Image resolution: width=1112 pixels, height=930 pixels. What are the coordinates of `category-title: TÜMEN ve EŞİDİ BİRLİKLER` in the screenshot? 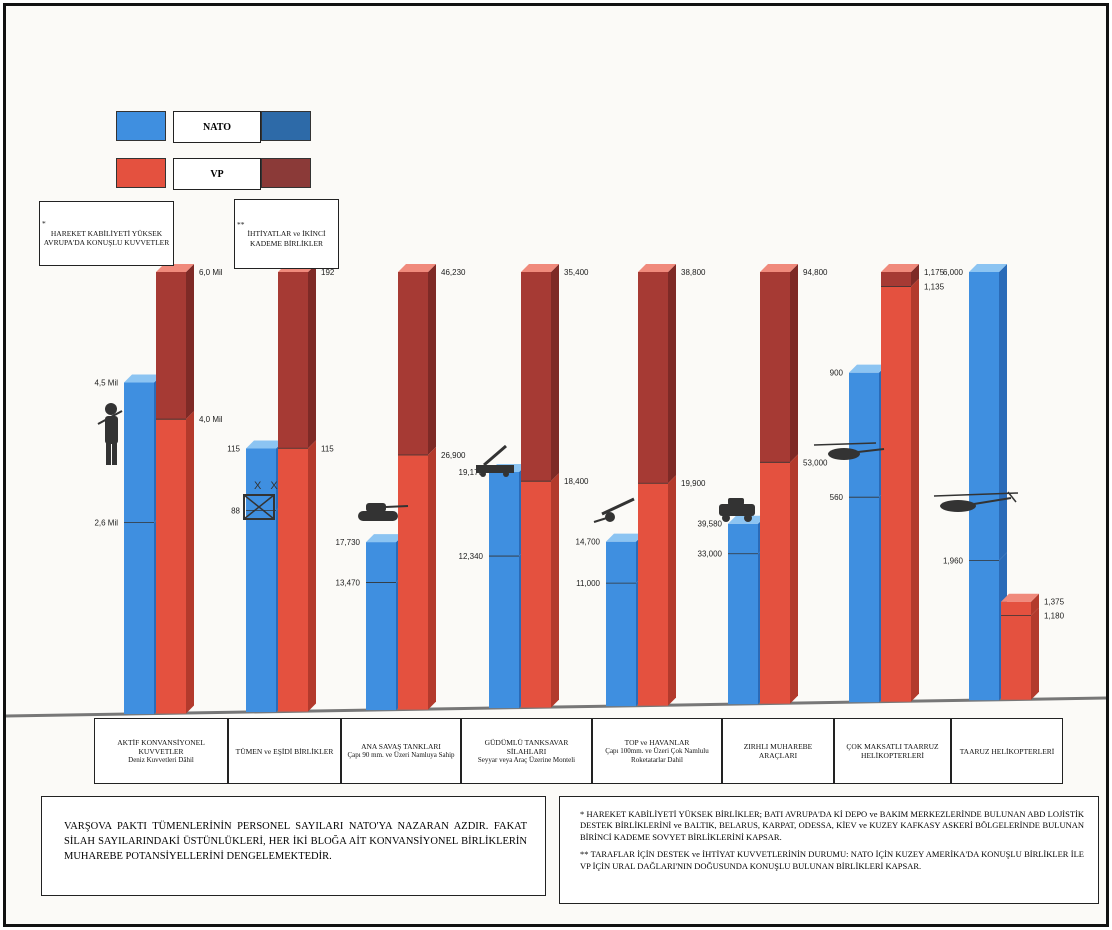 It's located at (284, 751).